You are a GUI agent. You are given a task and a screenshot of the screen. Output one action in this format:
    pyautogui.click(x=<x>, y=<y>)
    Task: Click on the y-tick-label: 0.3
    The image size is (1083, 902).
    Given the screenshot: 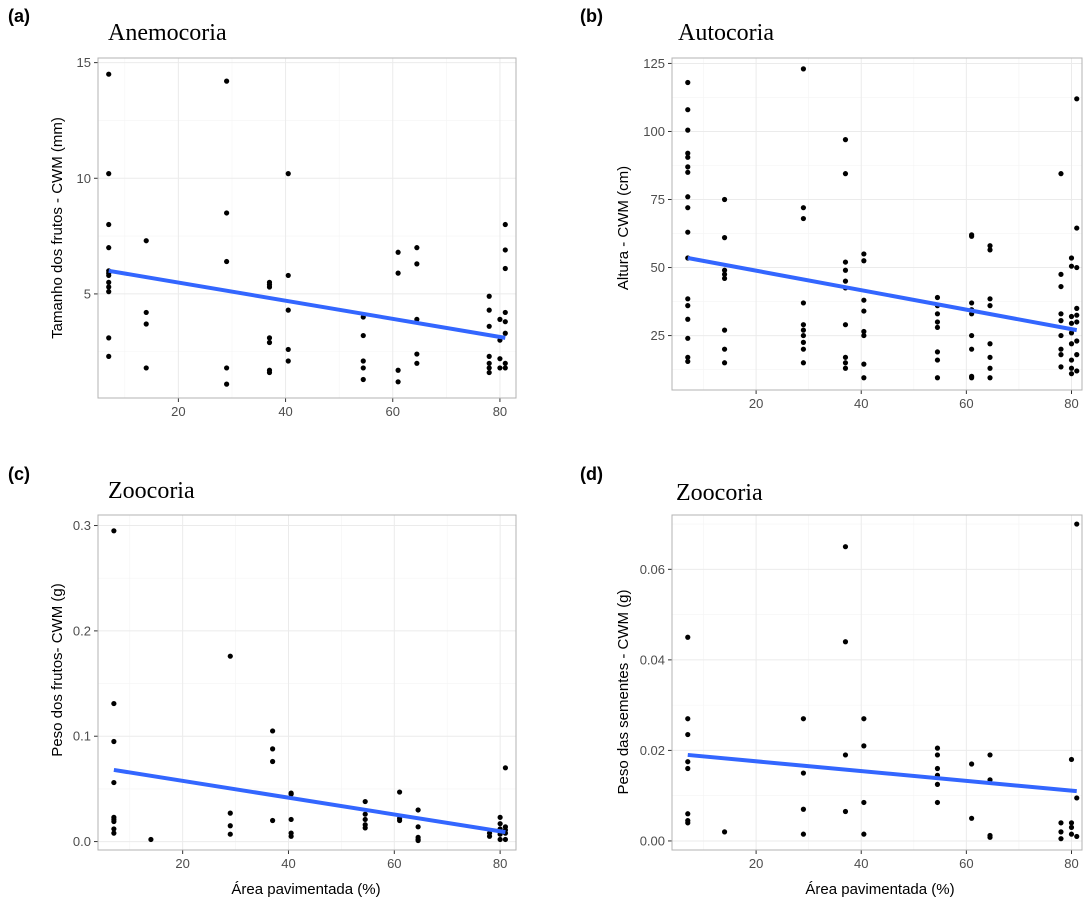 What is the action you would take?
    pyautogui.click(x=82, y=525)
    